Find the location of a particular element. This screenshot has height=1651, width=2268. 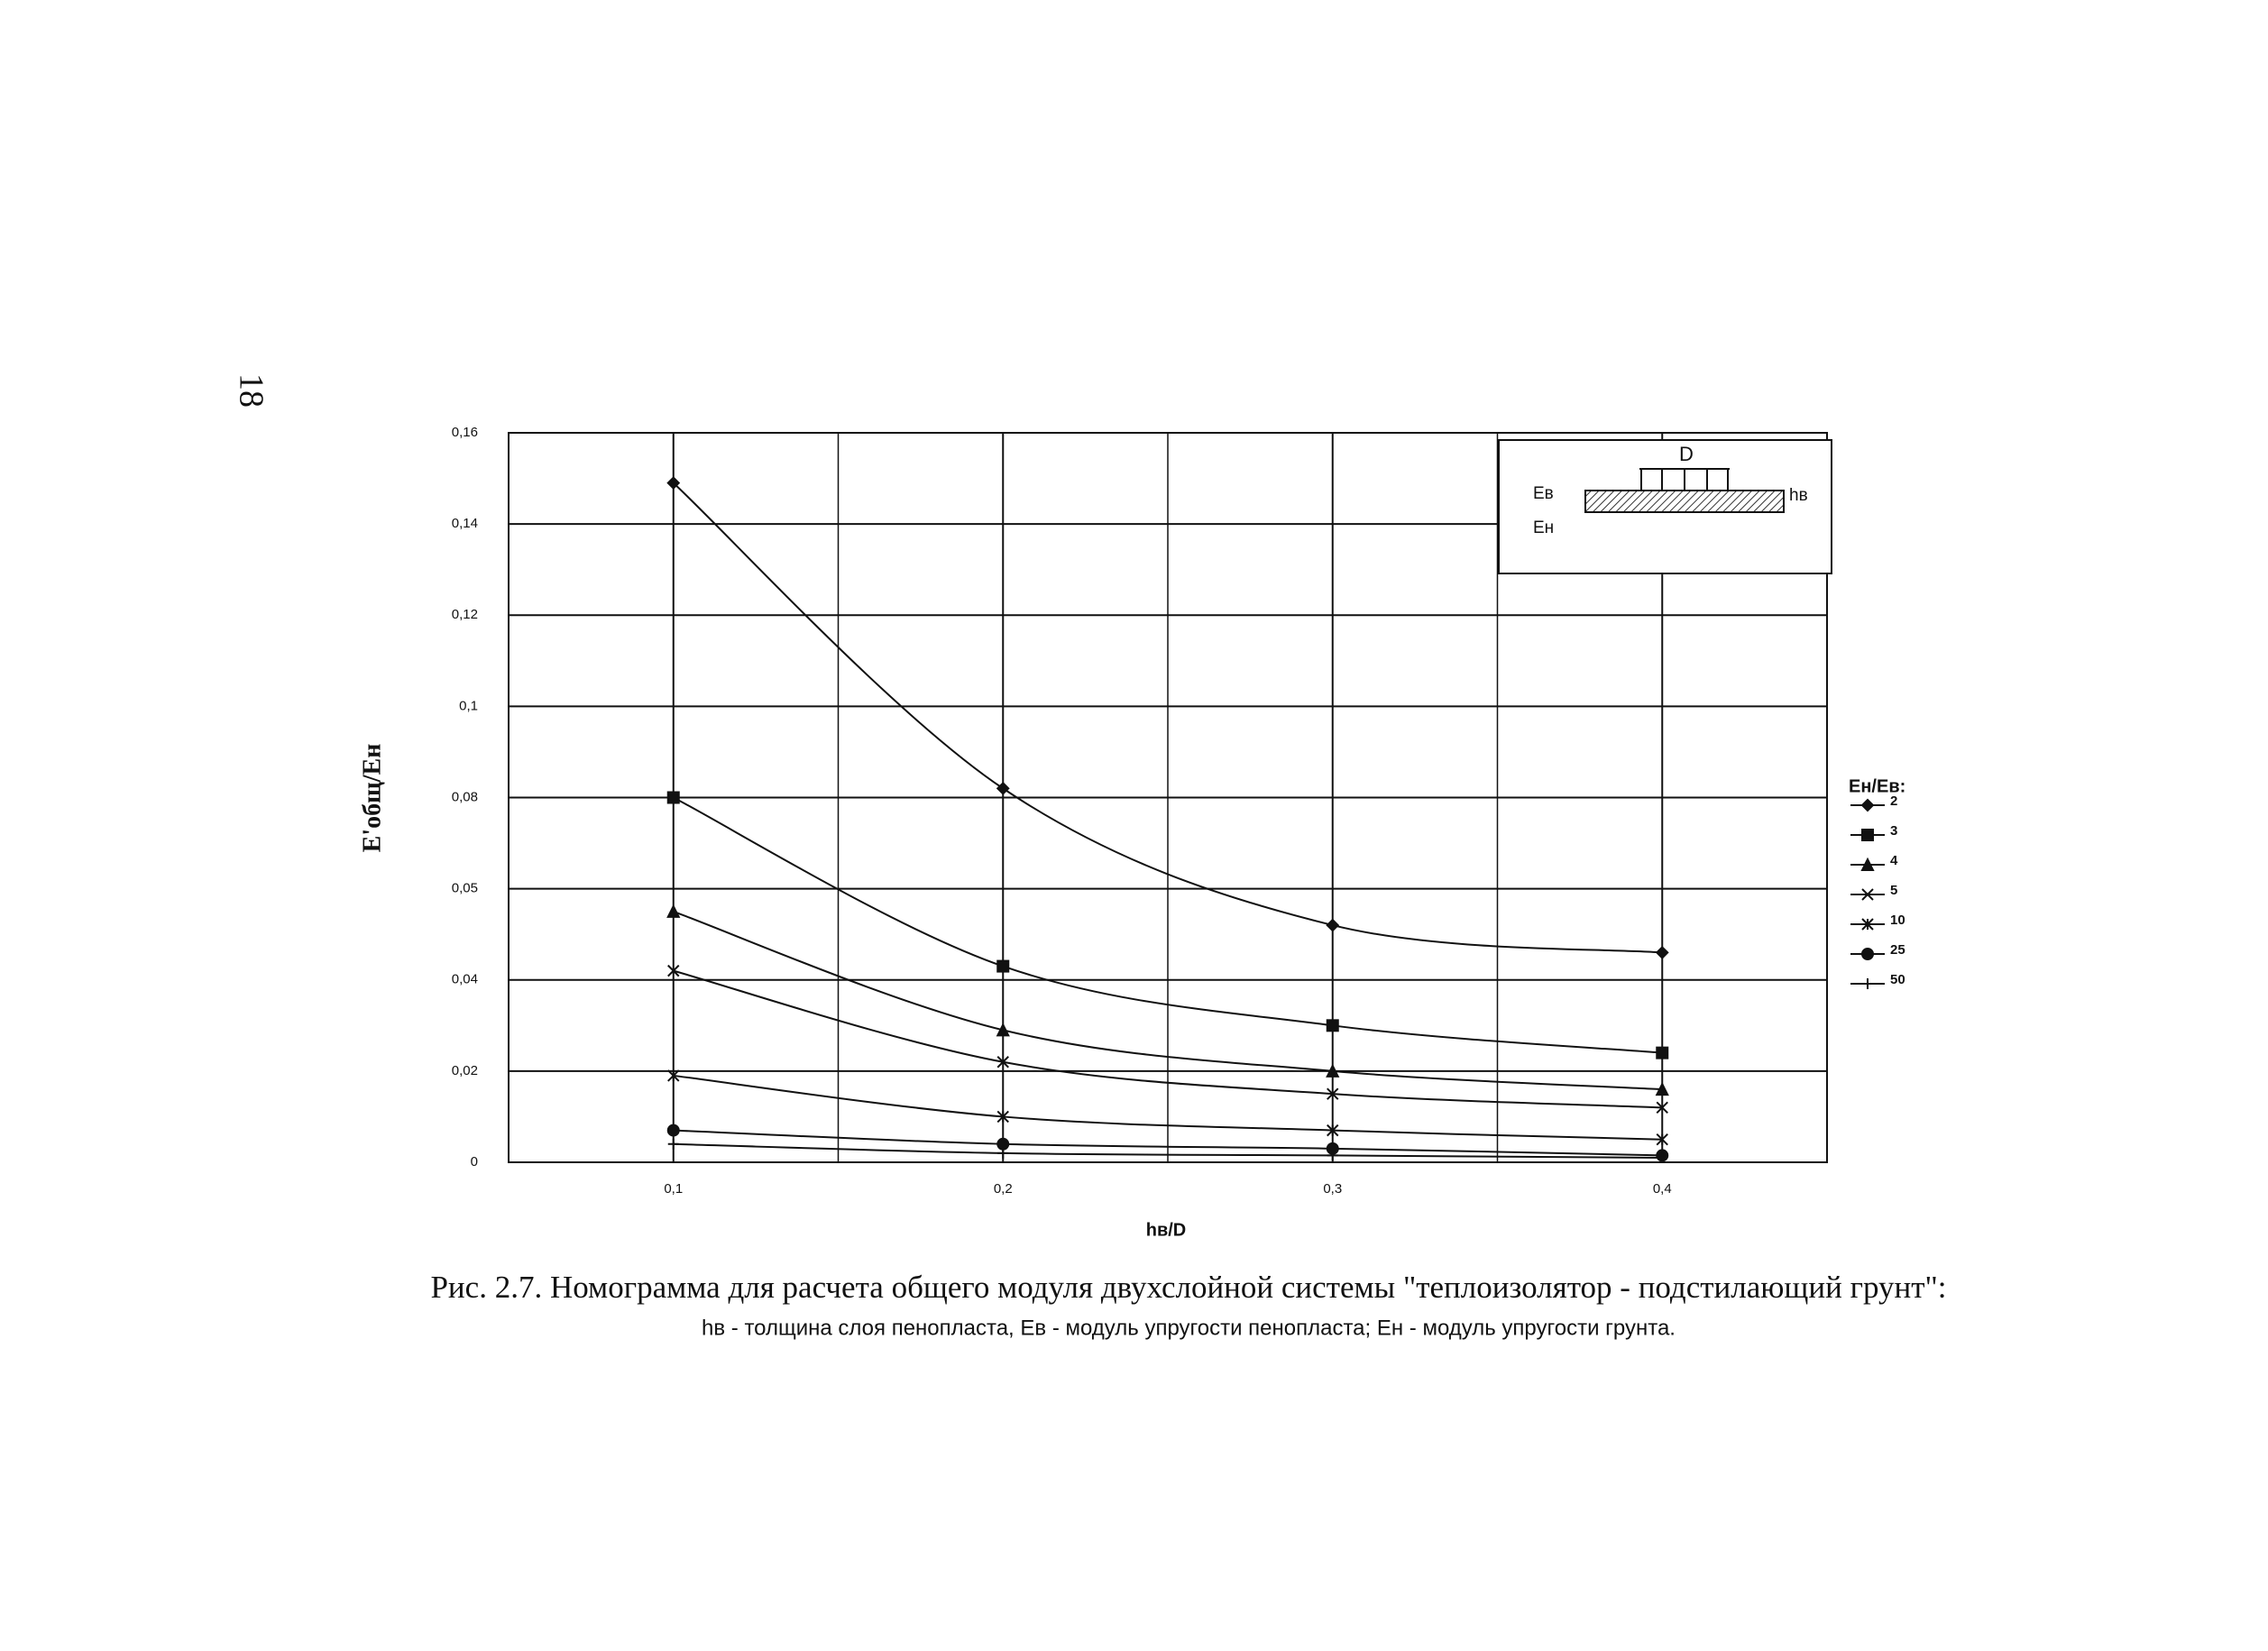

y-tick-label: 0,04 is located at coordinates (465, 979).